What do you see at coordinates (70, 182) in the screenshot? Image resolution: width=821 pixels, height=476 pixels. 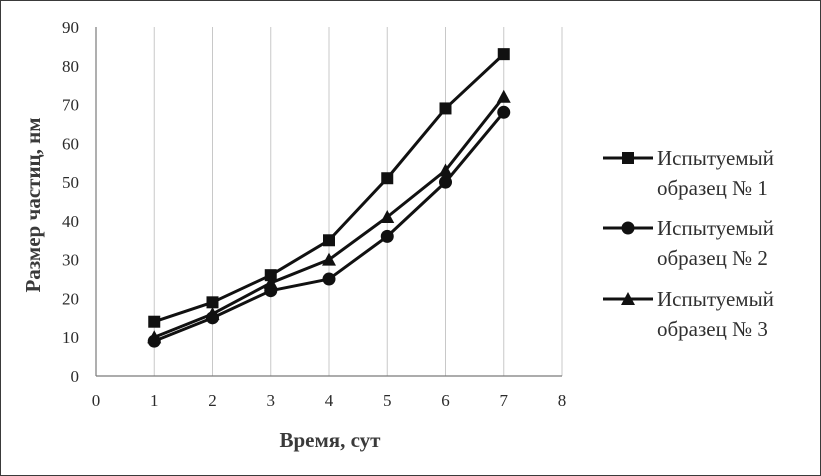 I see `y-tick-label: 50` at bounding box center [70, 182].